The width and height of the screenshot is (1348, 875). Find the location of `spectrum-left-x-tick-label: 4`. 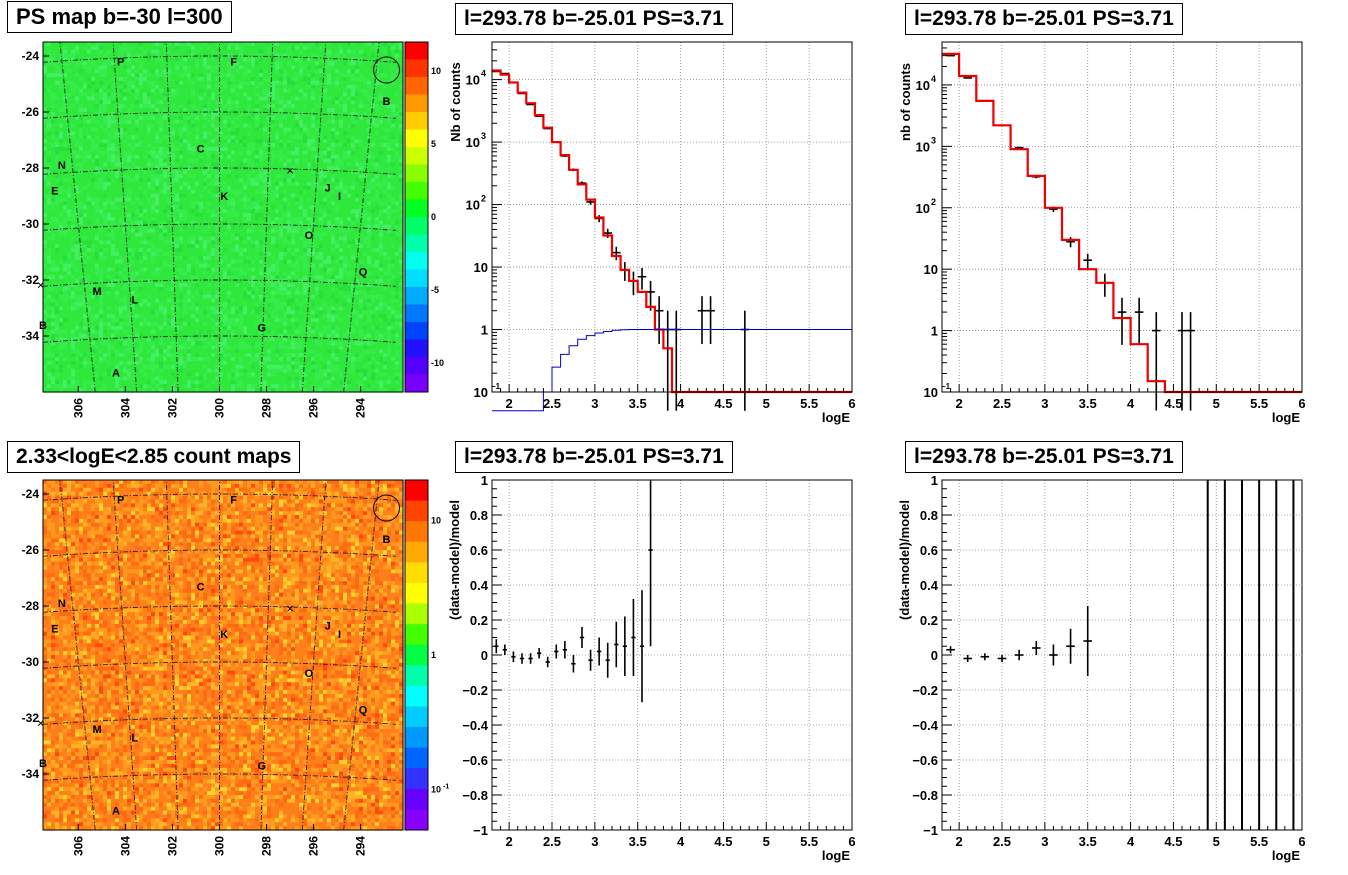

spectrum-left-x-tick-label: 4 is located at coordinates (681, 403).